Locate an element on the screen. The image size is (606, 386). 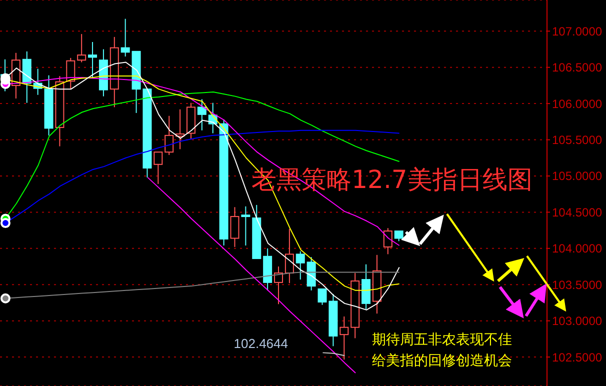
y-tick-label: 102.5000 is located at coordinates (577, 357).